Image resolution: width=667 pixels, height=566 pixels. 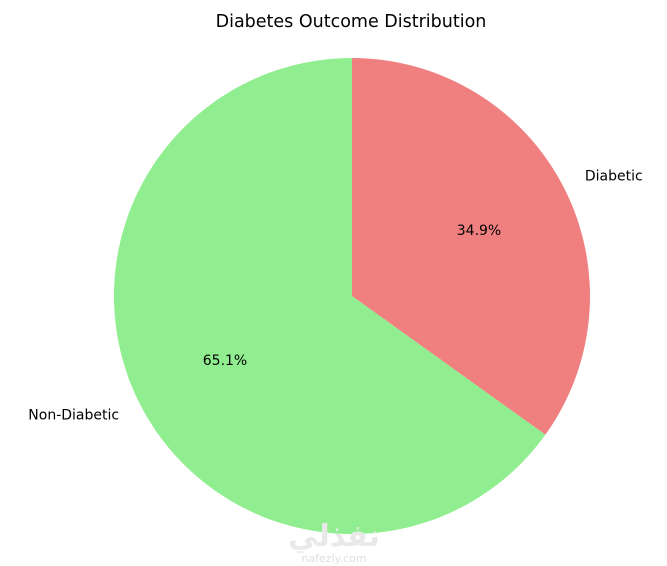 I want to click on pct-label: 34.9%, so click(x=479, y=231).